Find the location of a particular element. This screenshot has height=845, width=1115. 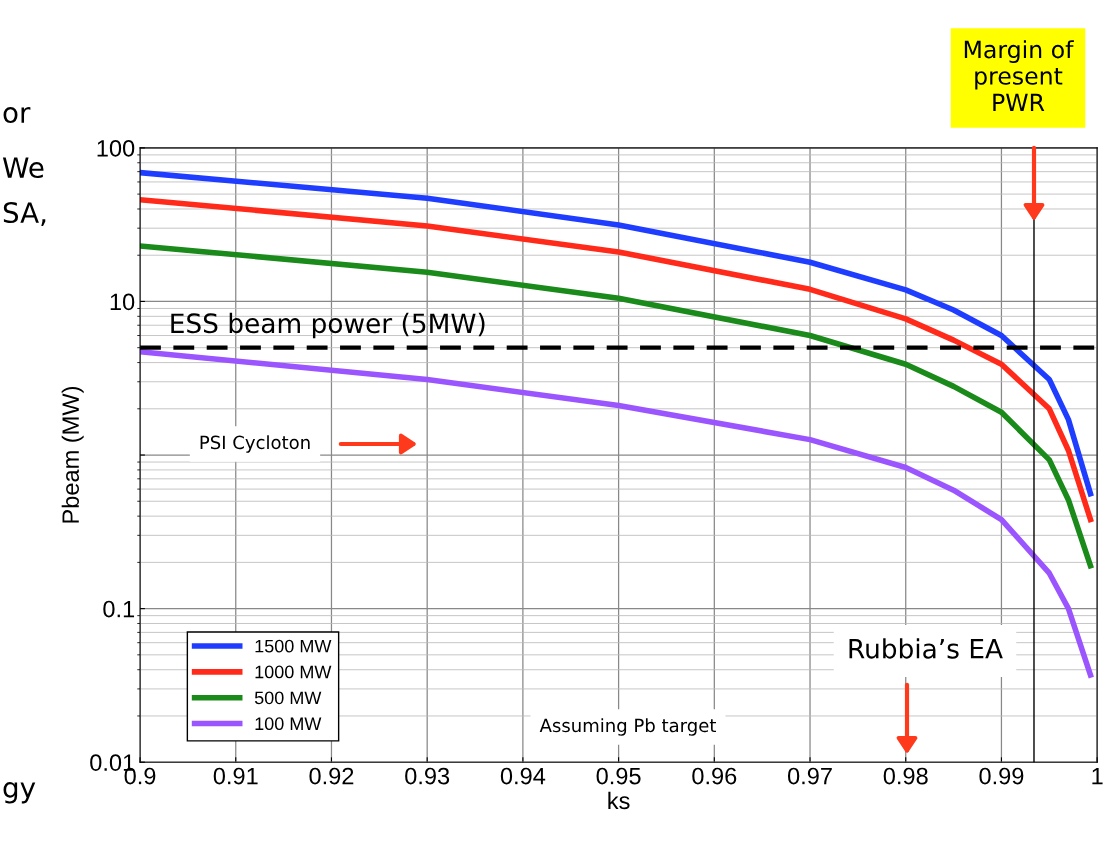

legend-label: 500 MW is located at coordinates (288, 698).